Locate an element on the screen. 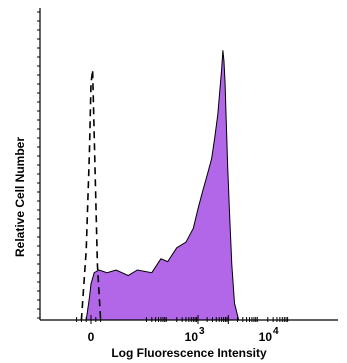  x-axis-title: Log Fluorescence Intensity is located at coordinates (189, 353).